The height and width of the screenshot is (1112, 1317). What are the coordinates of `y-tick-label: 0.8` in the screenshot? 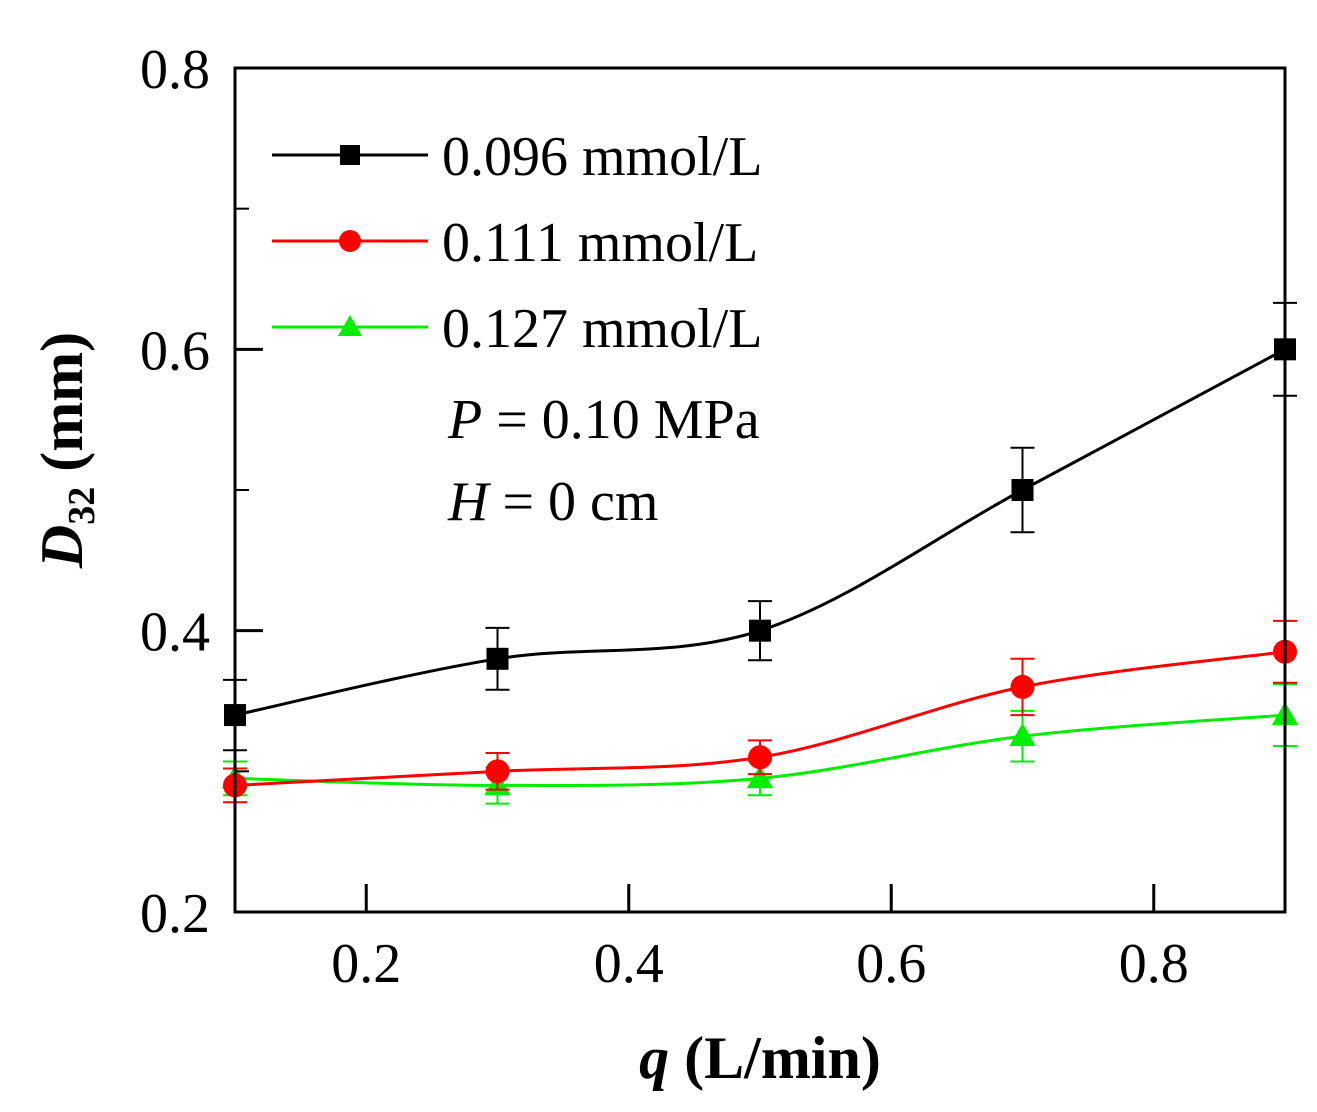 It's located at (175, 70).